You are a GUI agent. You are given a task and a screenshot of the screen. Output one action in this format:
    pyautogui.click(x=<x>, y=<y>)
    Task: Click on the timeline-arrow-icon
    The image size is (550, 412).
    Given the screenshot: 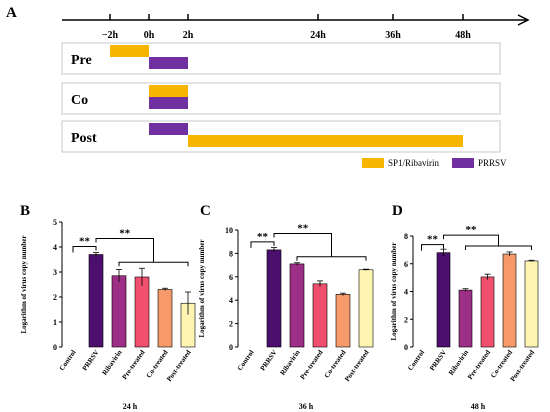 What is the action you would take?
    pyautogui.click(x=523, y=20)
    